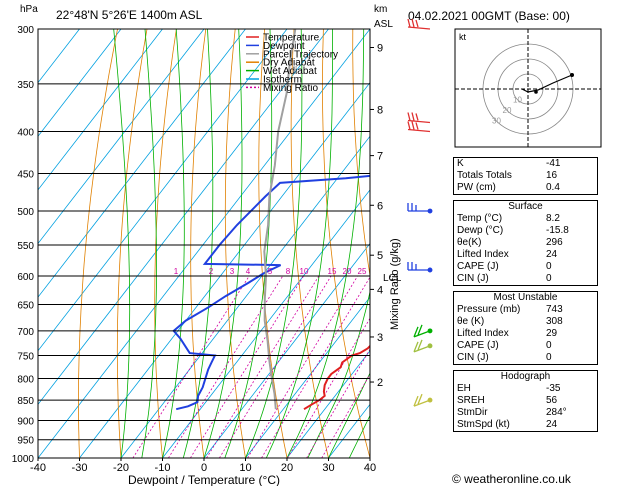 This screenshot has width=629, height=486. I want to click on hodograph-ring-label: 10, so click(517, 100).